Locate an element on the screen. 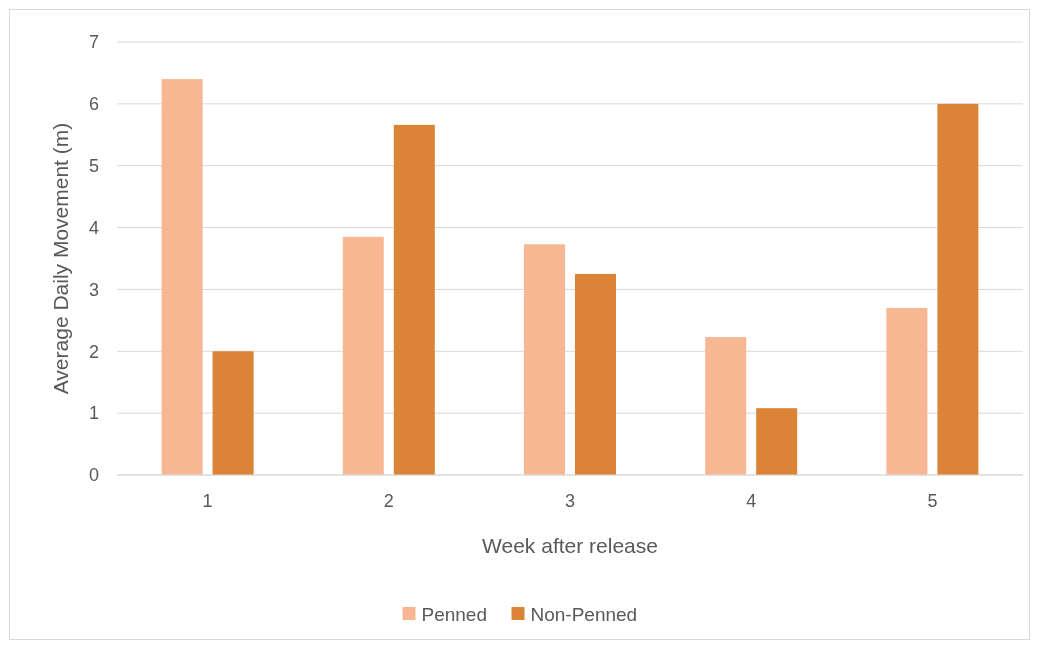 Image resolution: width=1041 pixels, height=648 pixels. y-tick-label: 1 is located at coordinates (93, 413).